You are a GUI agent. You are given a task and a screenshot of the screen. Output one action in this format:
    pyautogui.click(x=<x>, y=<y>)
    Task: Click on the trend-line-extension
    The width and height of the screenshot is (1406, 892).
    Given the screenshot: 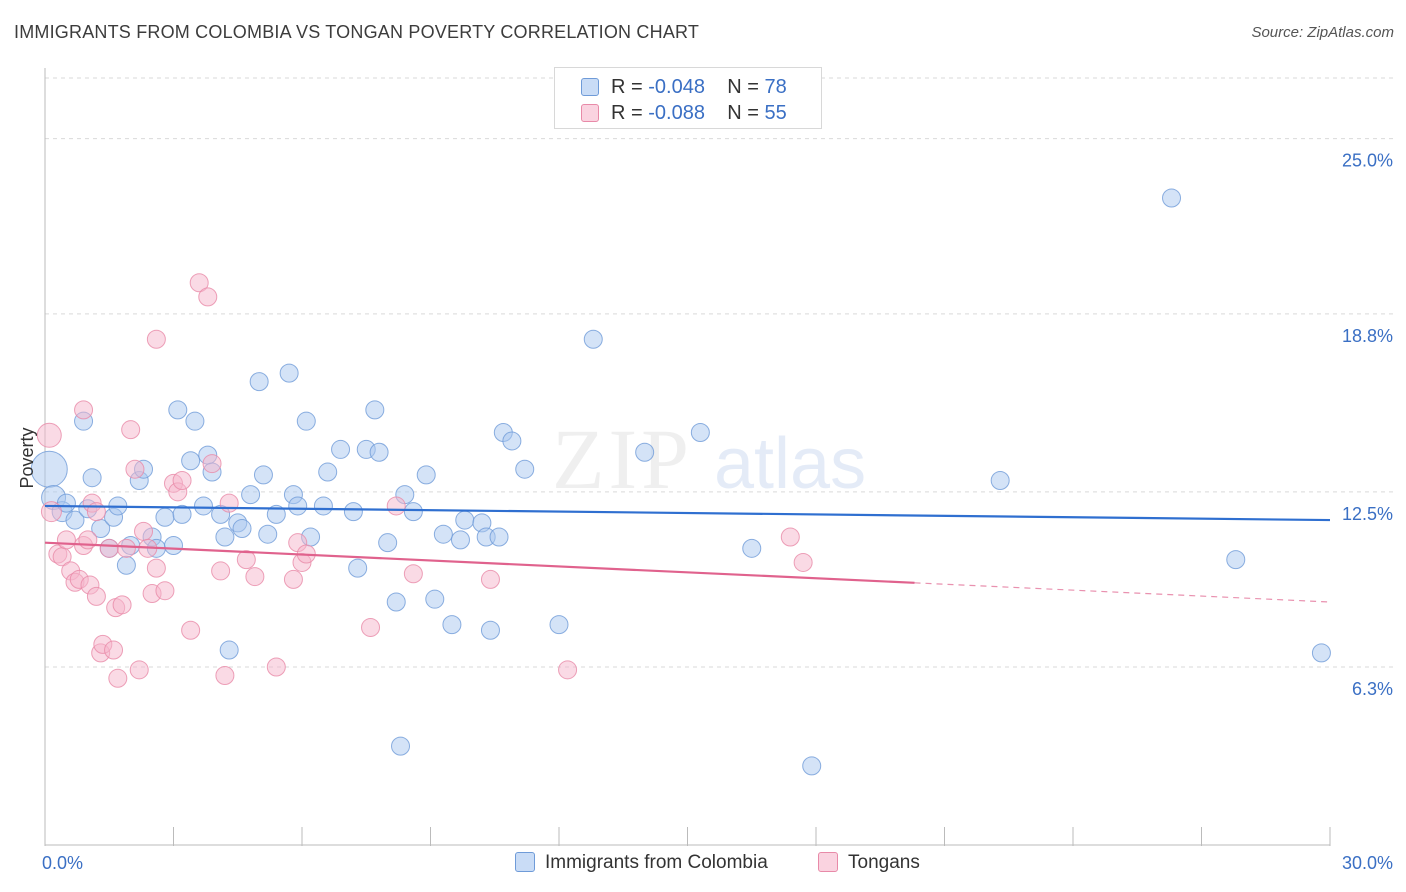 What is the action you would take?
    pyautogui.click(x=1122, y=592)
    